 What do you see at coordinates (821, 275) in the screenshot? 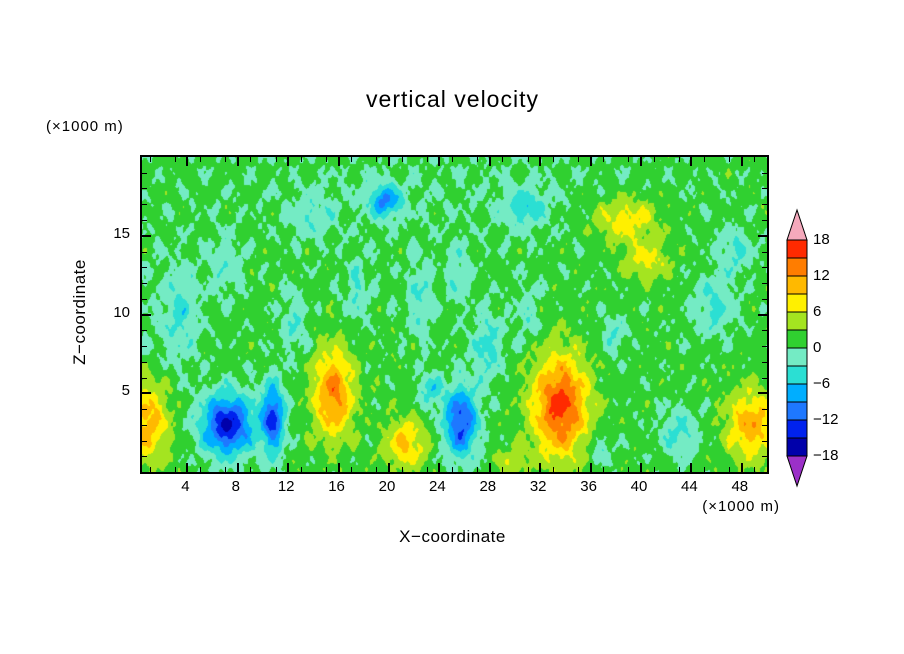
I see `colorbar-label: 12` at bounding box center [821, 275].